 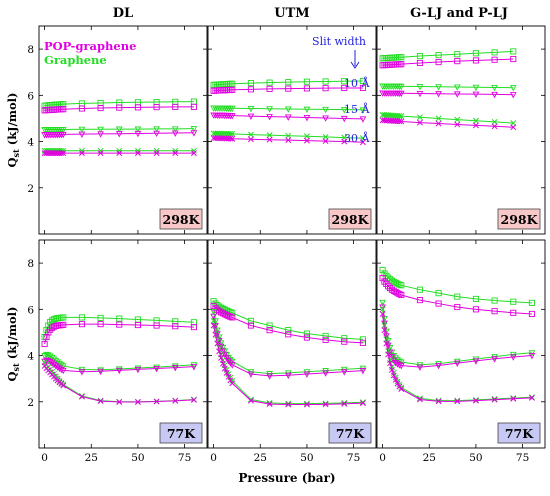 I want to click on y-axis-label-unit: (kJ/mol), so click(x=12, y=335).